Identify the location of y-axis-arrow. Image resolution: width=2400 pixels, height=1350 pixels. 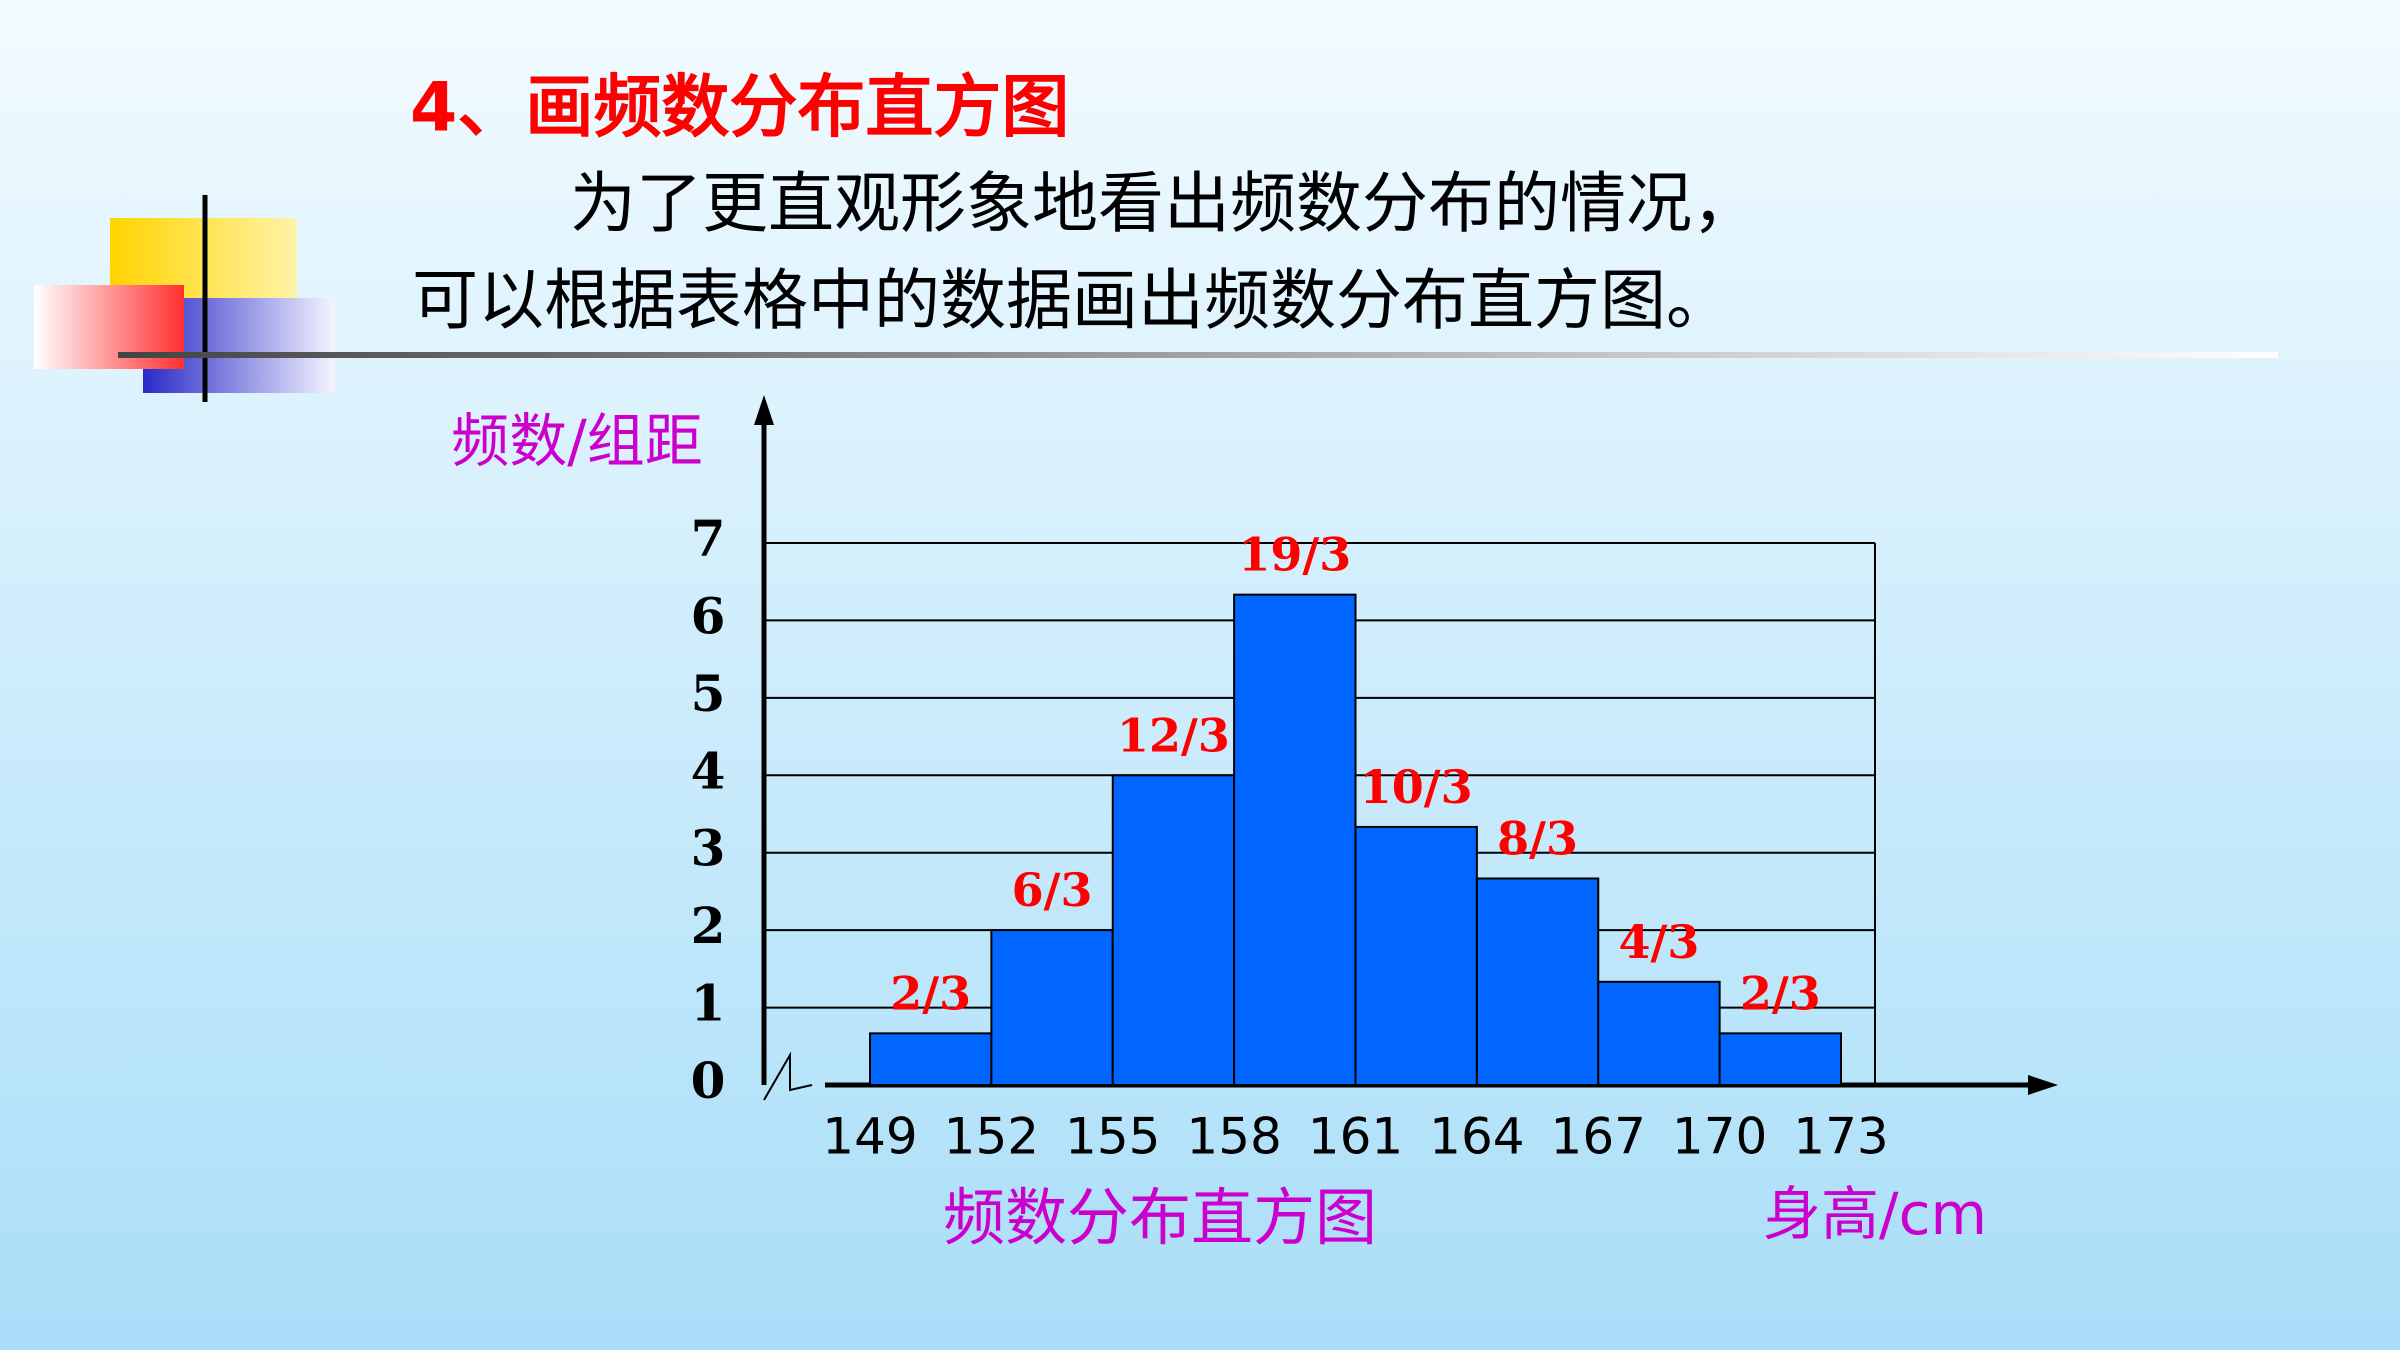
(764, 410).